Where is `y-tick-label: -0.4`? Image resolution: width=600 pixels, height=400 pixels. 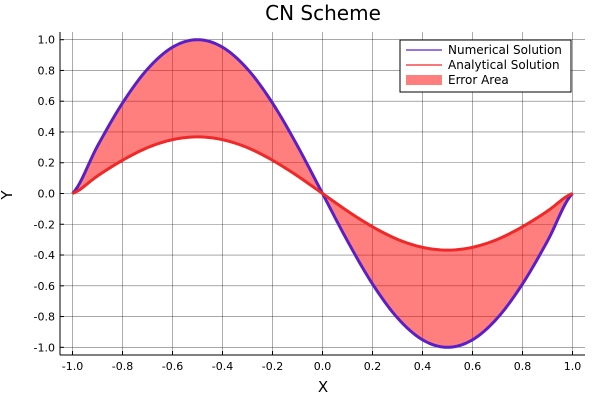
y-tick-label: -0.4 is located at coordinates (44, 255).